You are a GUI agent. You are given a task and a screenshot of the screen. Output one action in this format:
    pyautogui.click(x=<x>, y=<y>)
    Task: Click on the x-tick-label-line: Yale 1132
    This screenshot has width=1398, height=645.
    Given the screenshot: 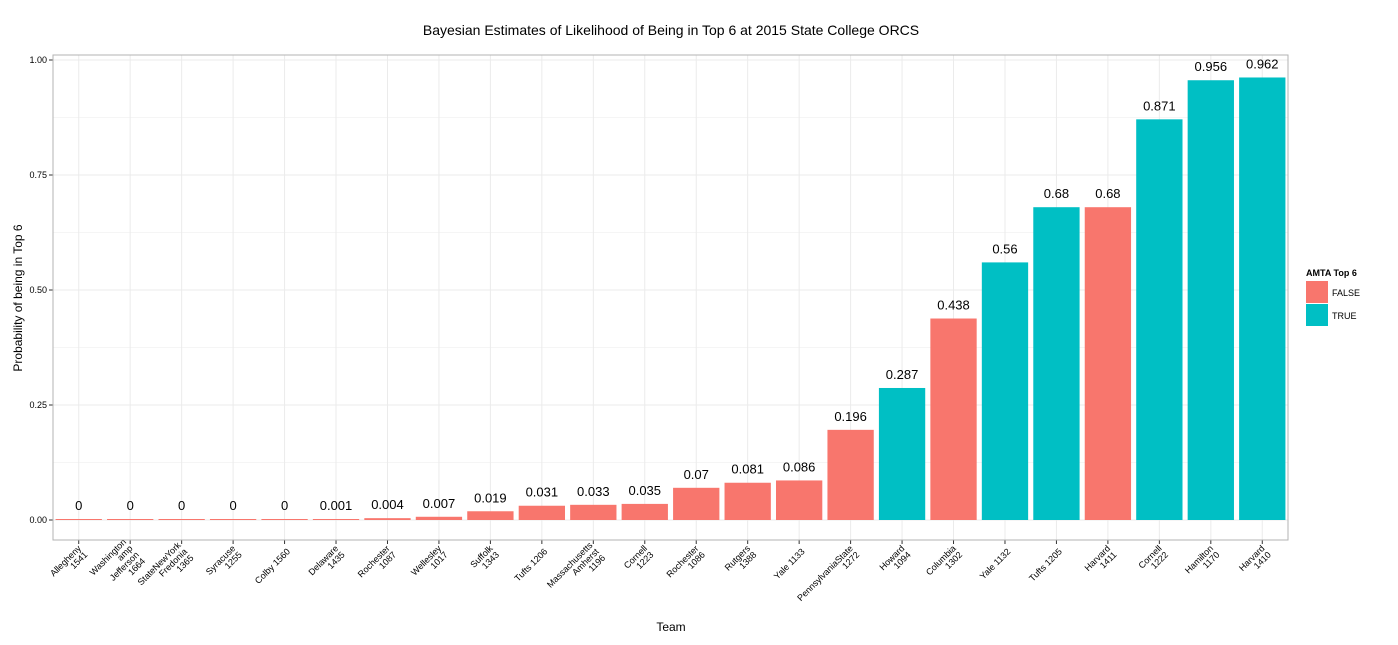 What is the action you would take?
    pyautogui.click(x=995, y=563)
    